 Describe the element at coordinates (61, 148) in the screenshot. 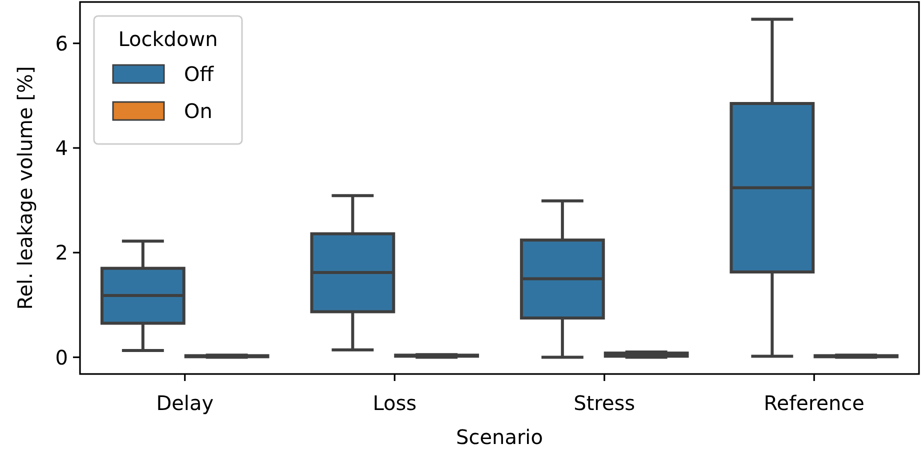

I see `y-tick-label: 4` at that location.